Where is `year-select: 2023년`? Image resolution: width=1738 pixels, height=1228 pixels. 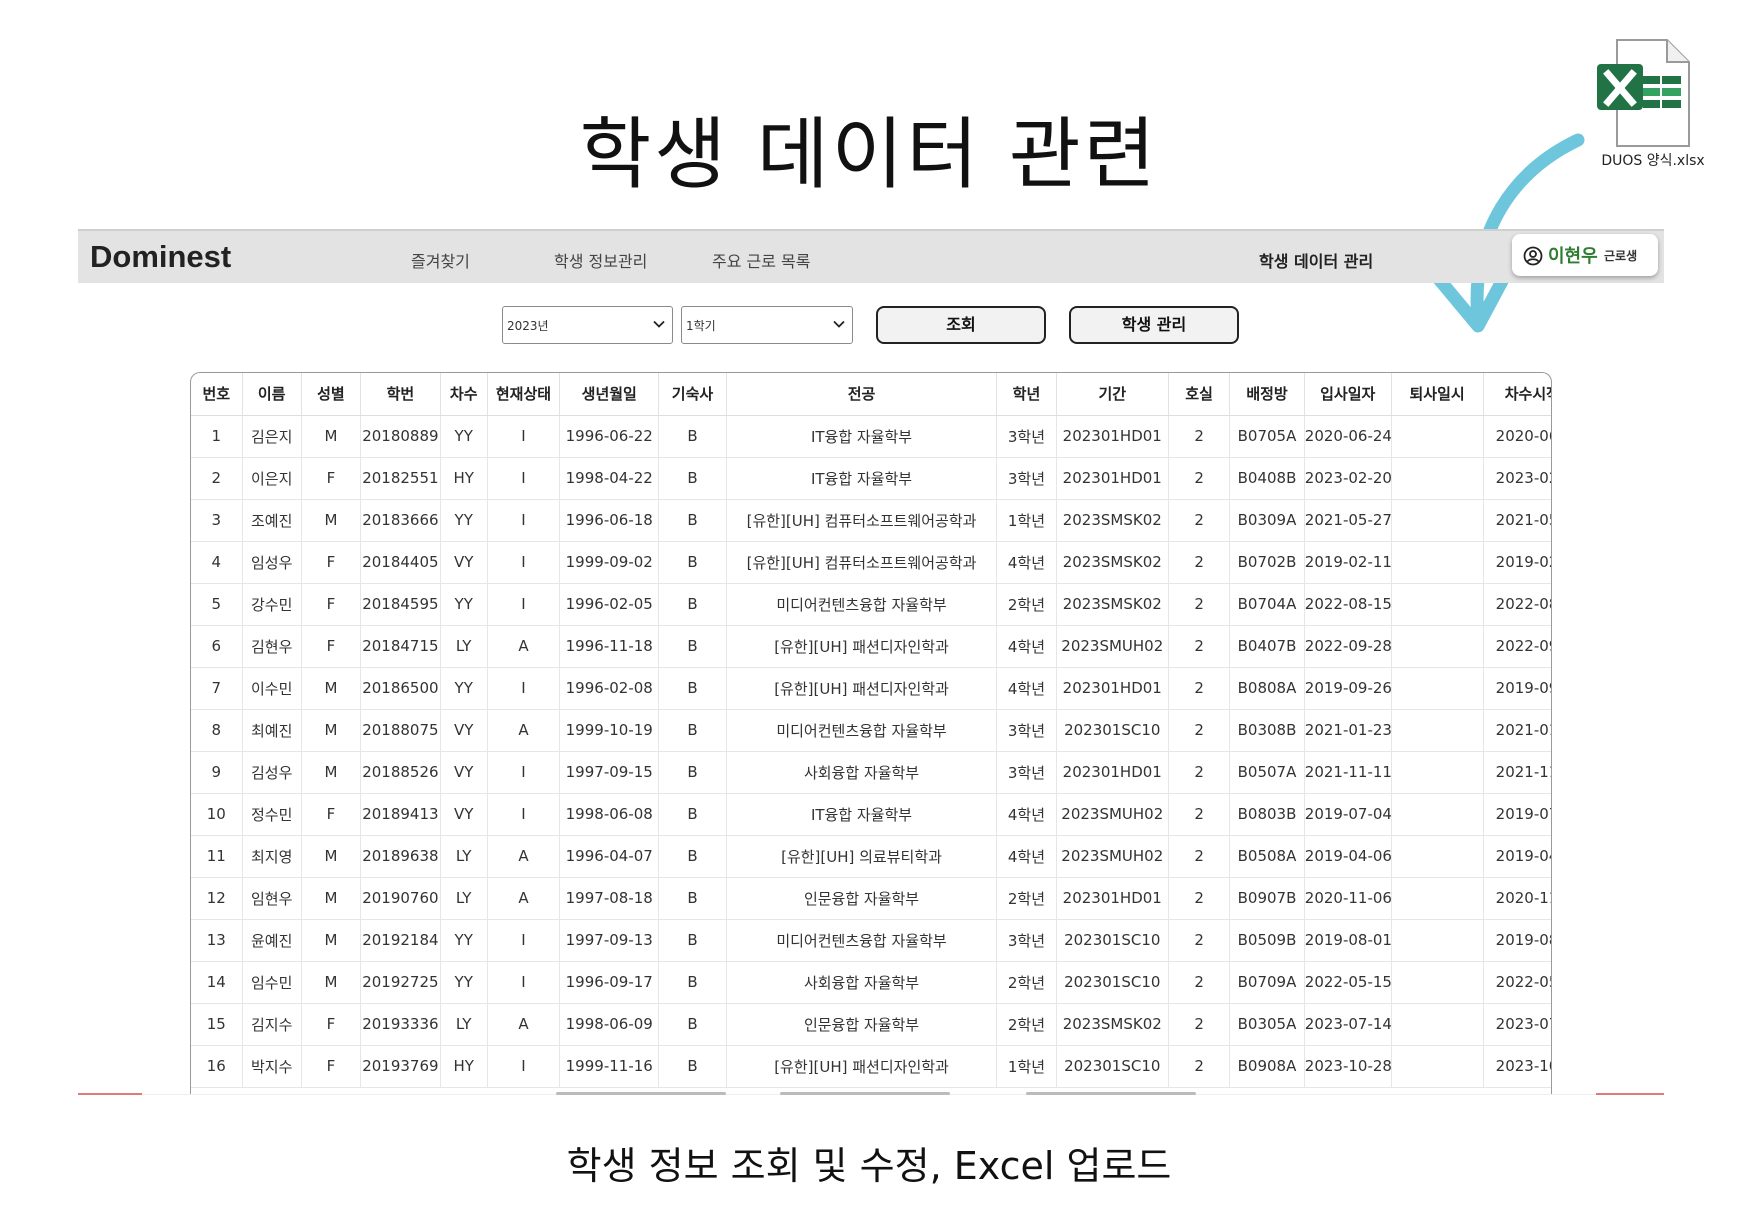
year-select: 2023년 is located at coordinates (587, 325).